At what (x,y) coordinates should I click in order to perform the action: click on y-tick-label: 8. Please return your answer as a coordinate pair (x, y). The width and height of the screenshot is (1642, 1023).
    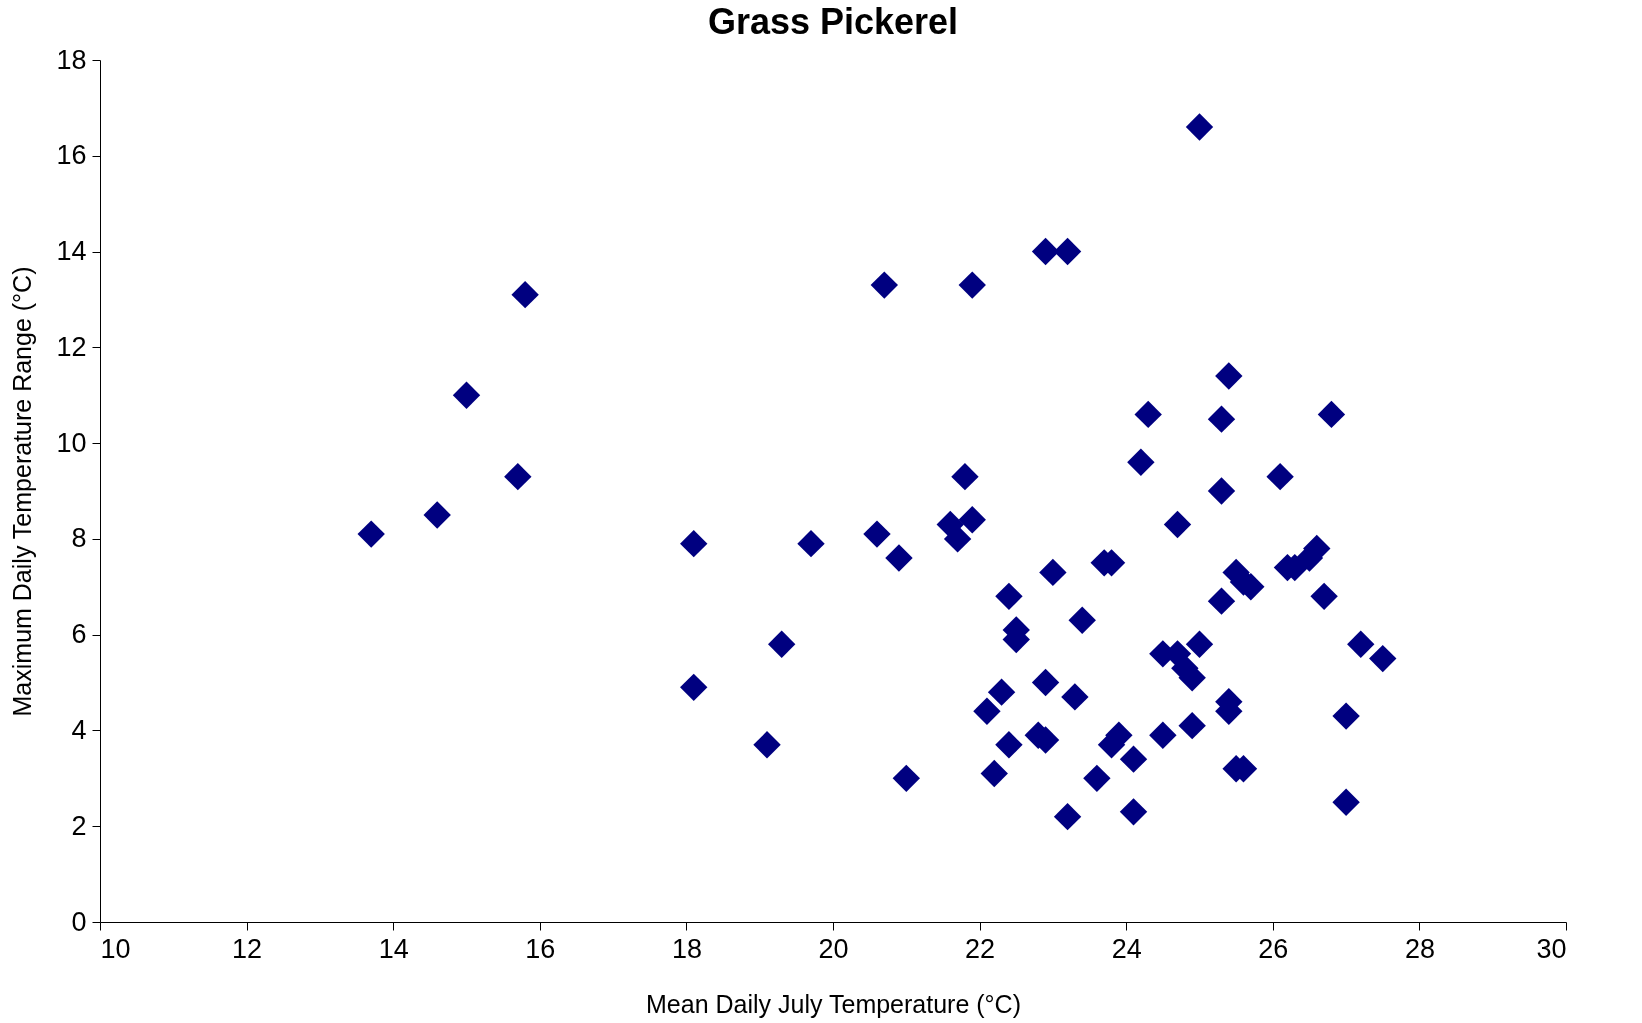
    Looking at the image, I should click on (79, 538).